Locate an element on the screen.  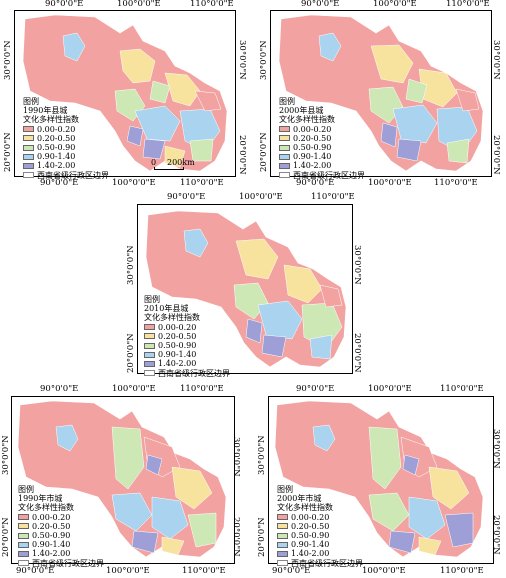
lon-label-bottom-110: 110°0'0"E is located at coordinates (204, 571).